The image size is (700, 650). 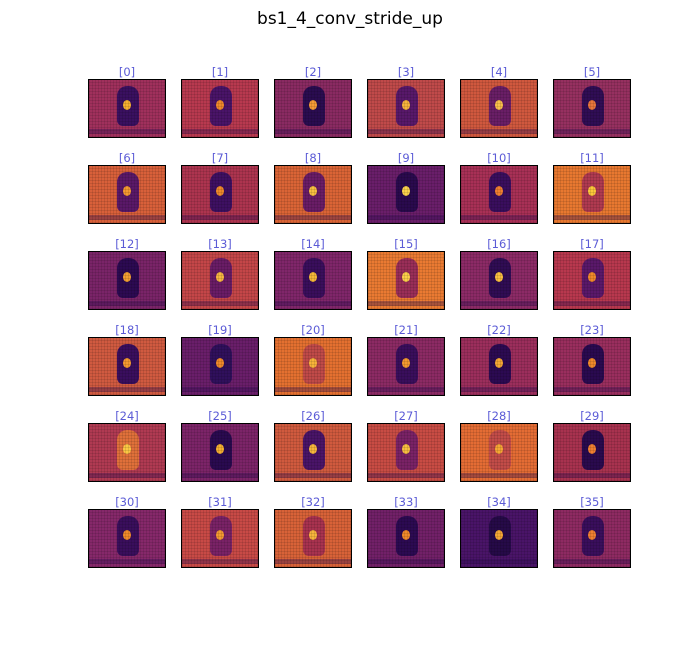 What do you see at coordinates (499, 330) in the screenshot?
I see `channel-label: [22]` at bounding box center [499, 330].